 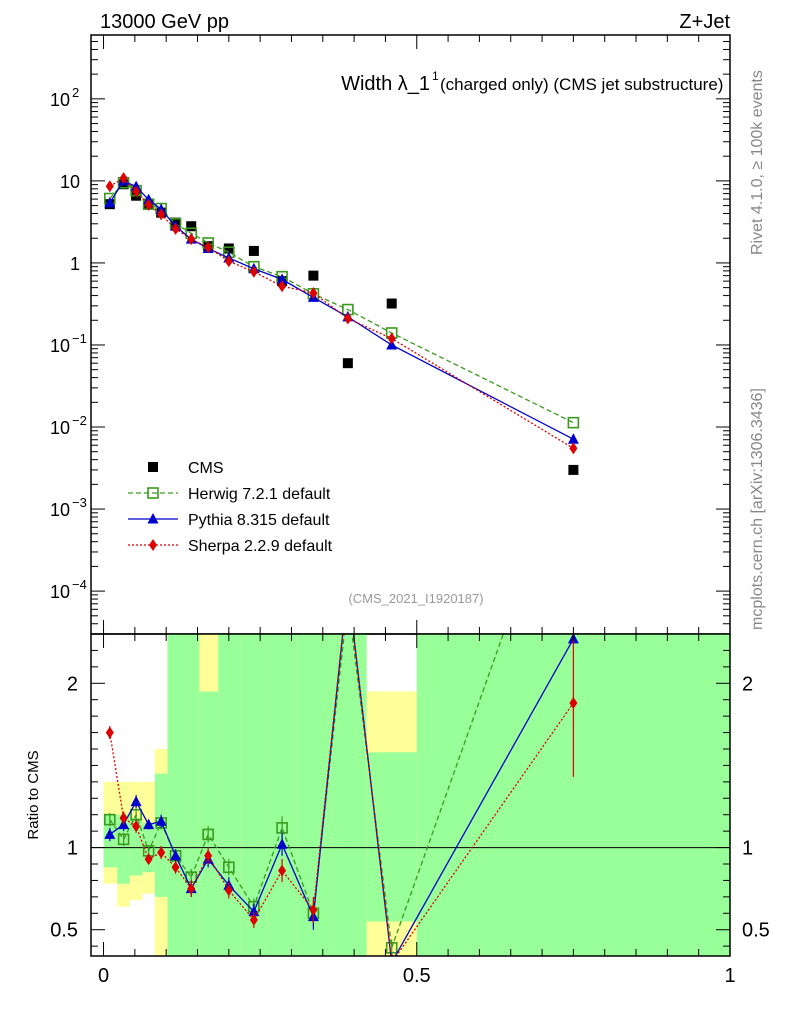 I want to click on legend-cms-label: CMS, so click(x=206, y=468).